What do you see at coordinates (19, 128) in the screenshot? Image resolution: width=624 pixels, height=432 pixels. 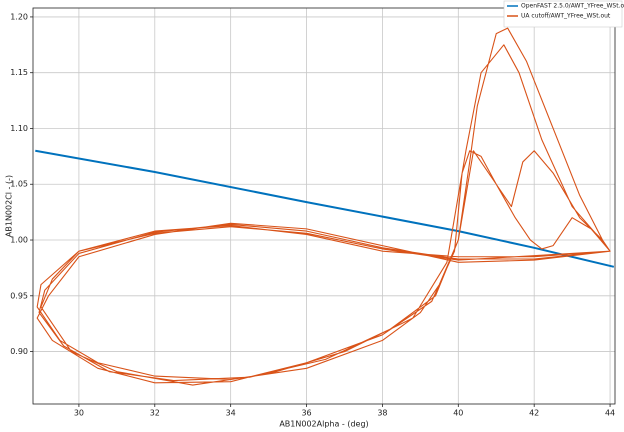 I see `y-tick-label: 1.10` at bounding box center [19, 128].